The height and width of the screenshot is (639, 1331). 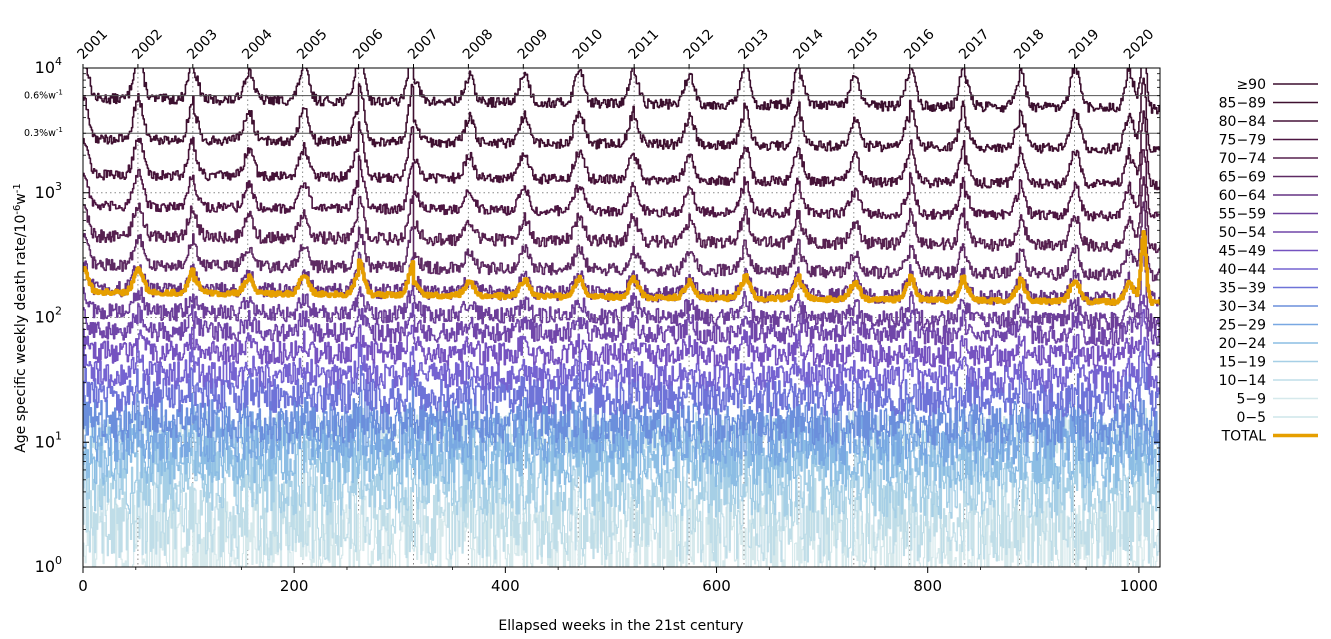 What do you see at coordinates (1242, 289) in the screenshot?
I see `legend-label: 35−39` at bounding box center [1242, 289].